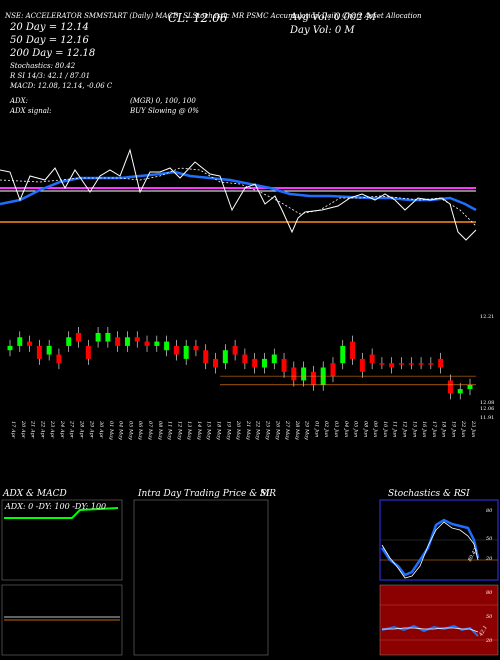 The width and height of the screenshot is (500, 660). Describe the element at coordinates (23, 429) in the screenshot. I see `x-tick-label: 20 Apr` at that location.